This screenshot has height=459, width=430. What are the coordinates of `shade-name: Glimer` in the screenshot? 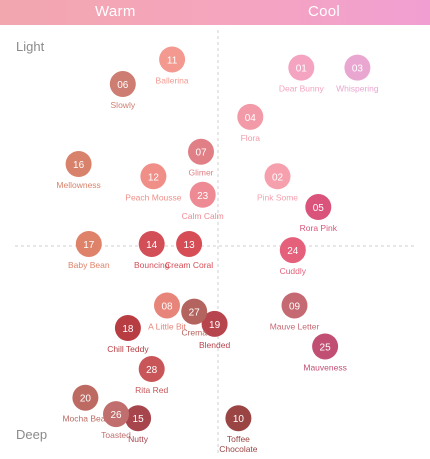 It's located at (200, 173).